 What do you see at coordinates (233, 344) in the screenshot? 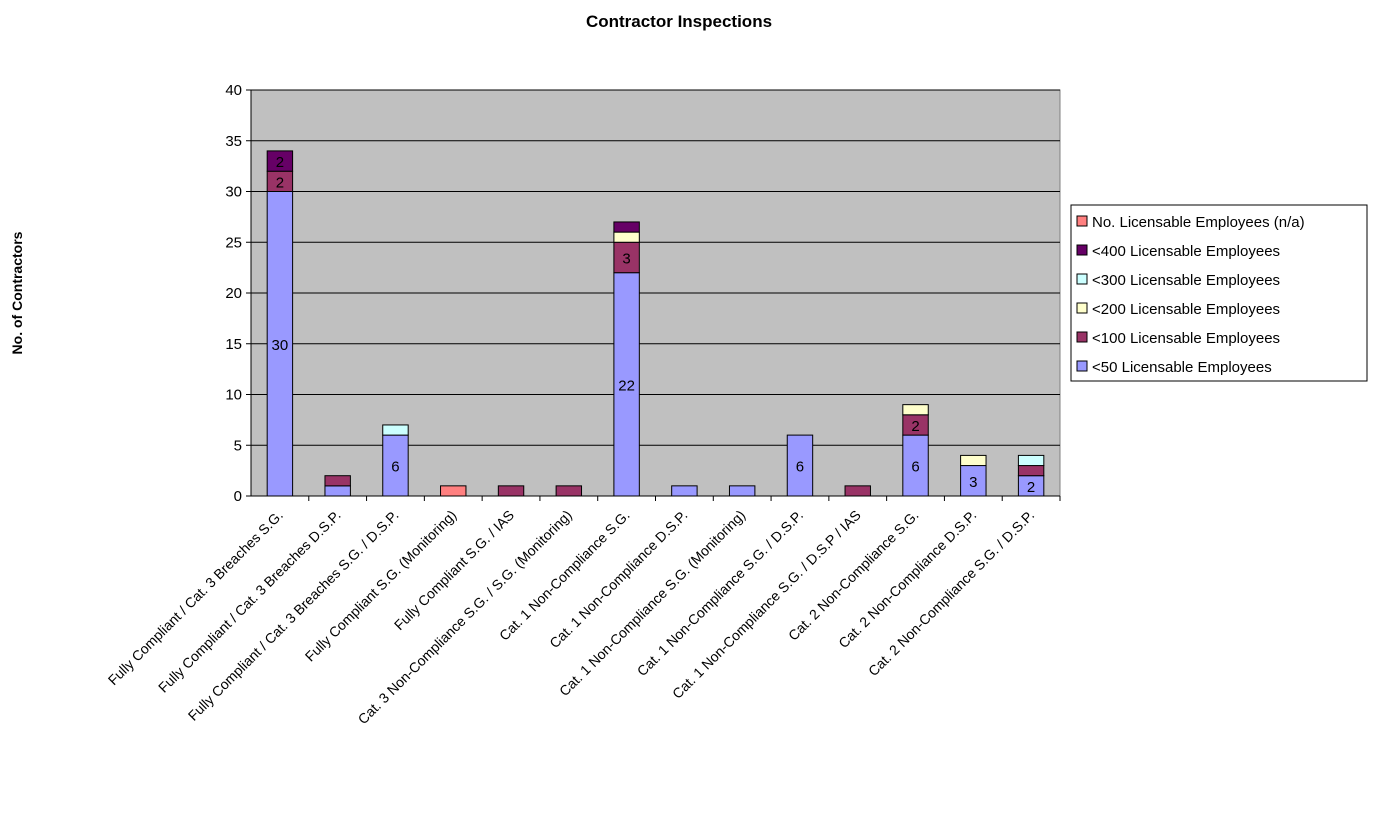
I see `y-tick-label: 15` at bounding box center [233, 344].